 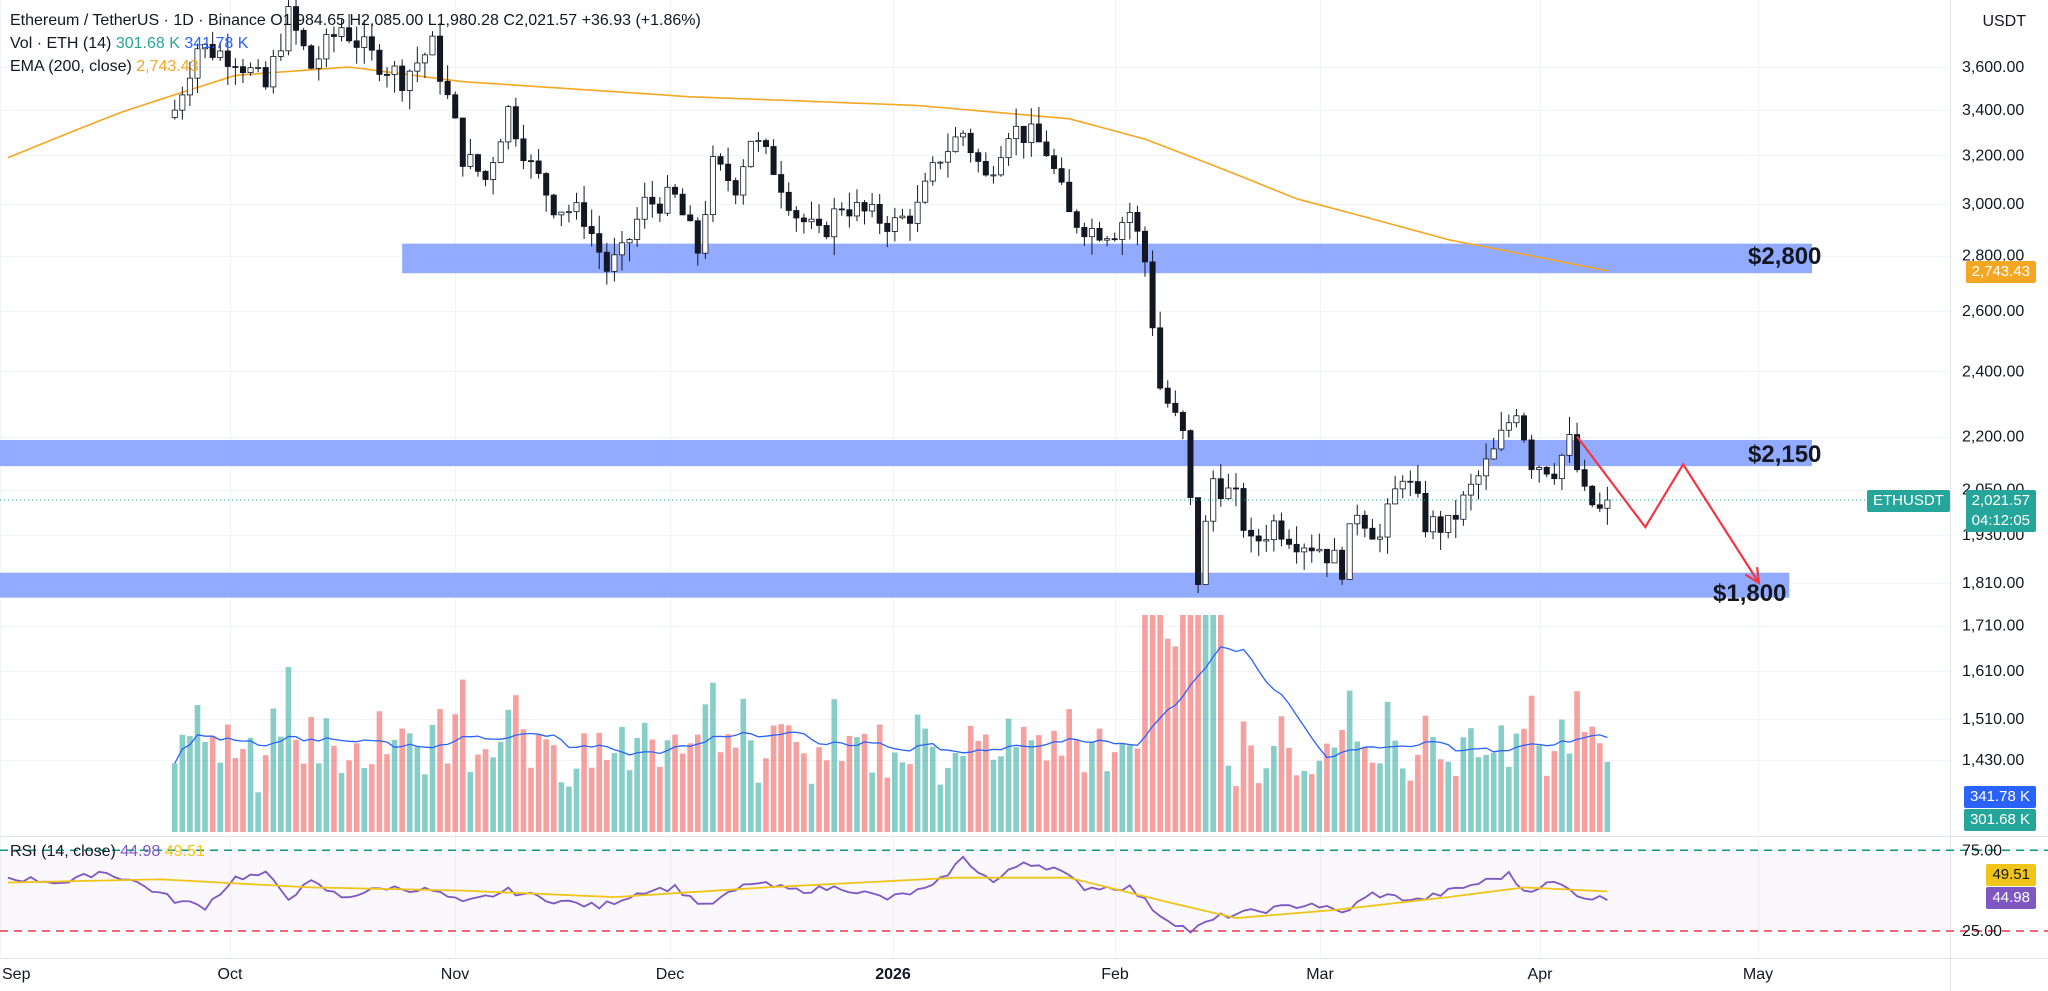 What do you see at coordinates (1993, 626) in the screenshot?
I see `price-tick-label-11: 1,710.00` at bounding box center [1993, 626].